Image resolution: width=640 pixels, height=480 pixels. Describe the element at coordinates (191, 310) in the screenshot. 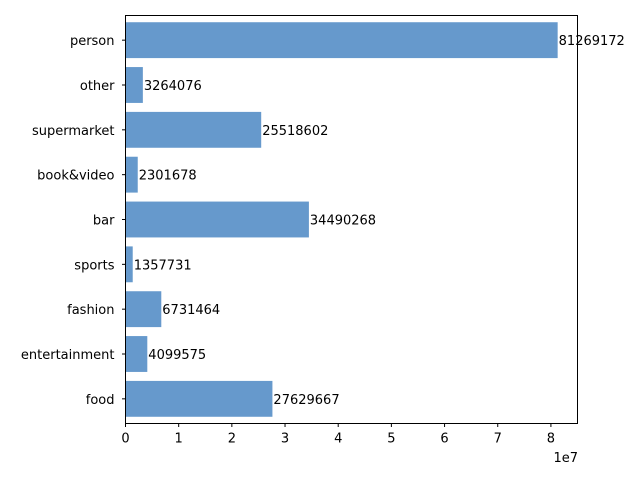

I see `data-label: 6731464` at that location.